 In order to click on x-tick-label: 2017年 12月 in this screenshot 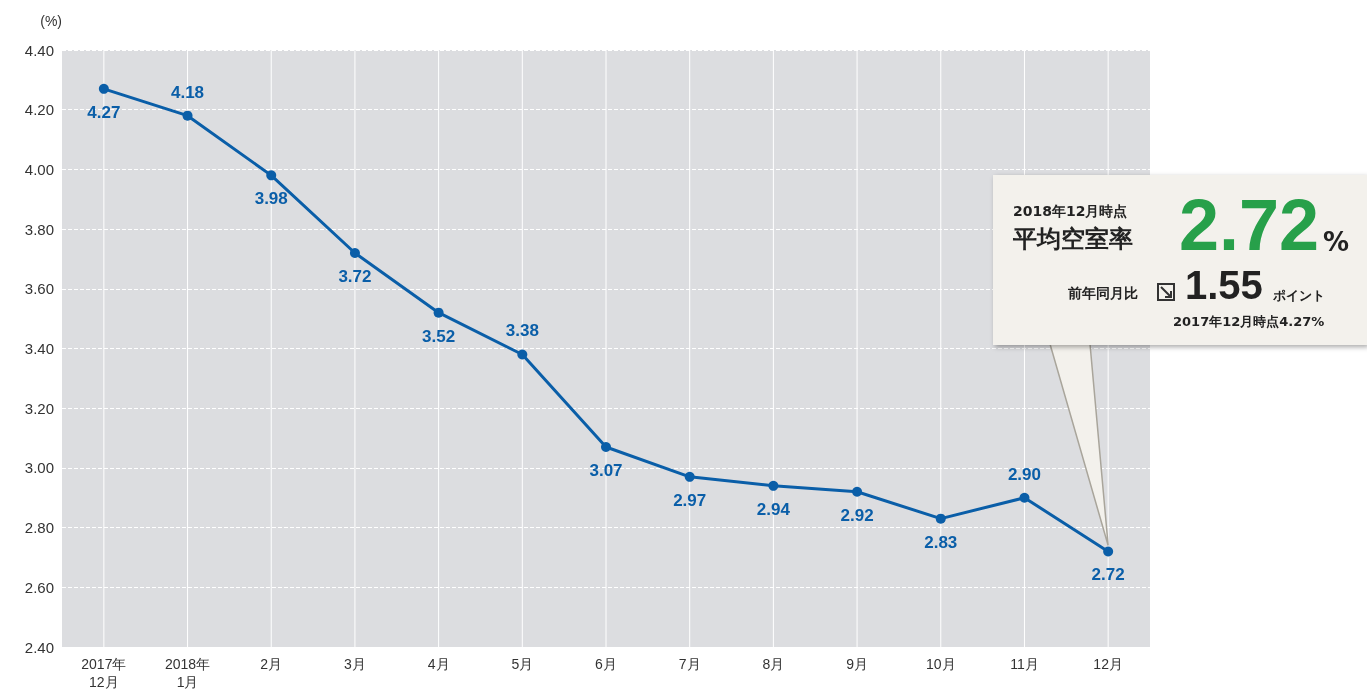, I will do `click(104, 673)`.